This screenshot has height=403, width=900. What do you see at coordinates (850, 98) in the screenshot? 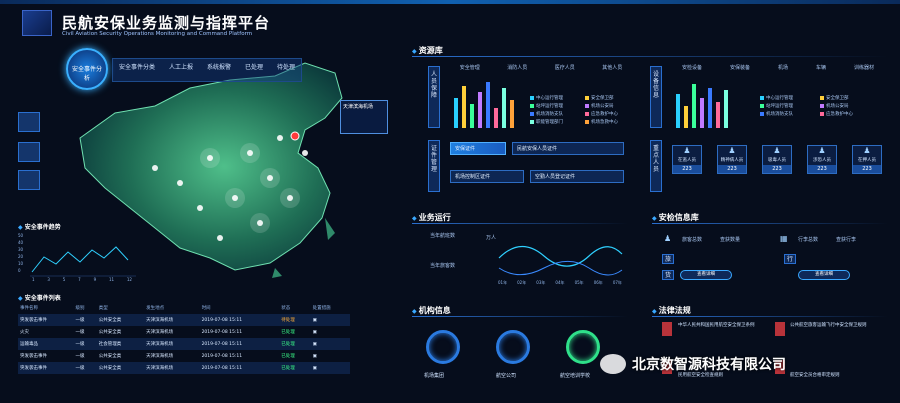
I see `legend-item: 安全保卫部` at bounding box center [850, 98].